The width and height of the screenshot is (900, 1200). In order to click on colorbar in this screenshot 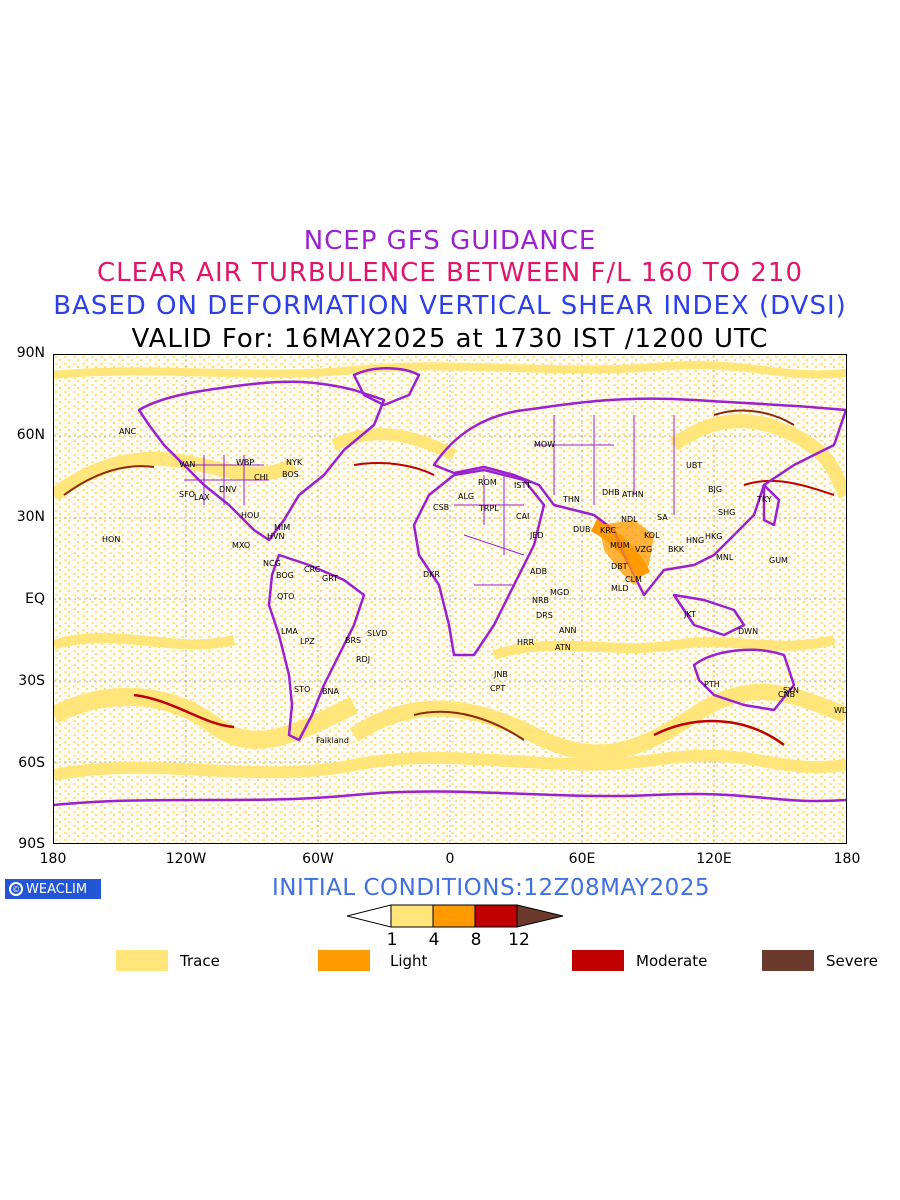, I will do `click(455, 916)`.